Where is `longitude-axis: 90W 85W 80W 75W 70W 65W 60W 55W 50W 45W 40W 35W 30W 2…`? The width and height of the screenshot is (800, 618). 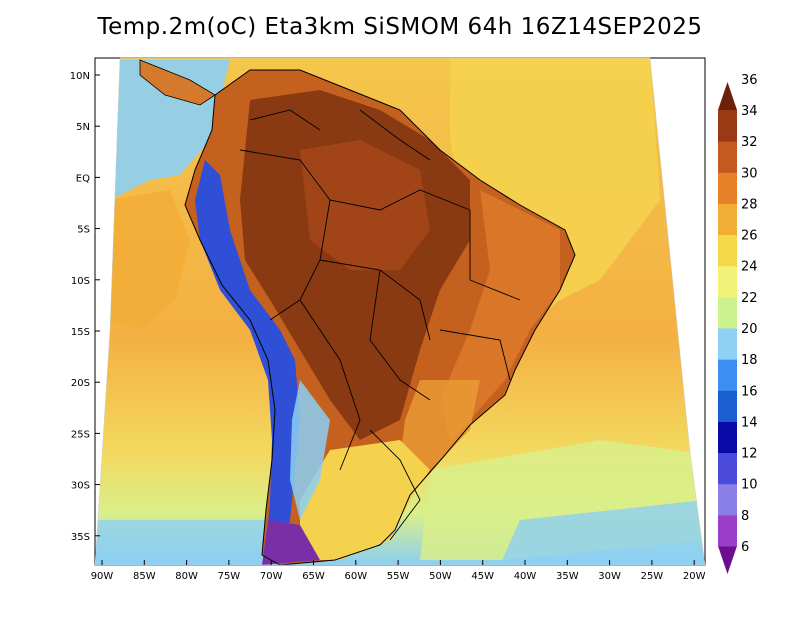
longitude-axis: 90W 85W 80W 75W 70W 65W 60W 55W 50W 45W 40W 35W 30W 2… is located at coordinates (398, 571).